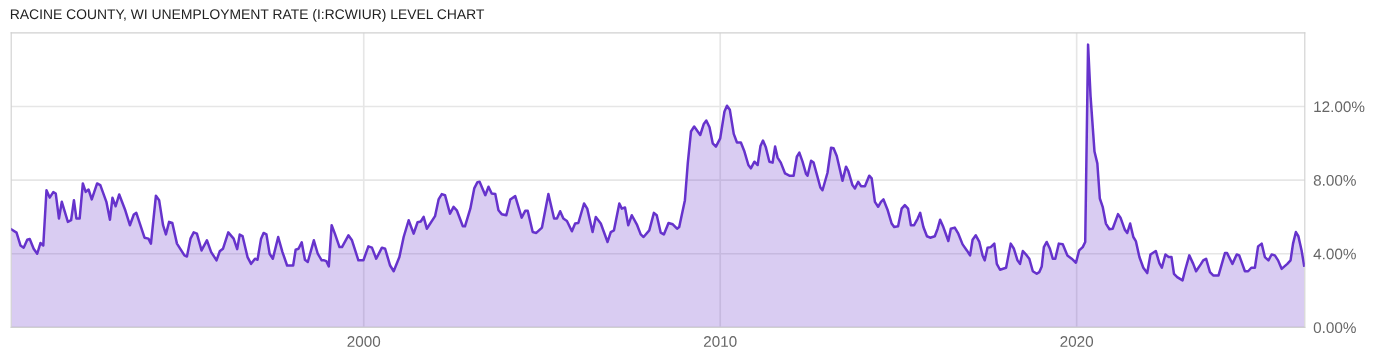 This screenshot has height=357, width=1400. What do you see at coordinates (1334, 180) in the screenshot?
I see `y-tick-label: 8.00%` at bounding box center [1334, 180].